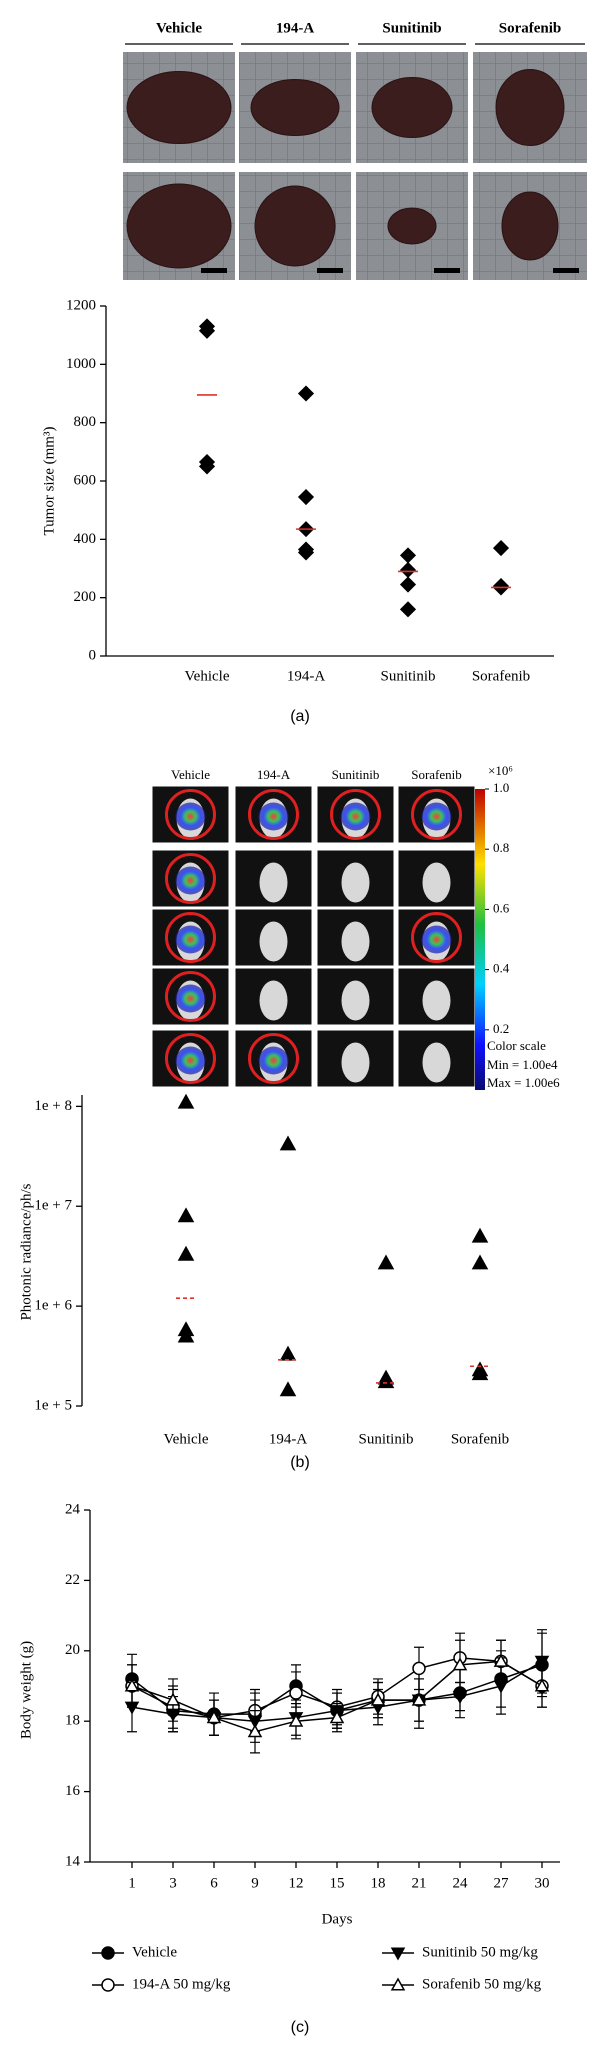  Describe the element at coordinates (523, 1082) in the screenshot. I see `colorbar-max: Max = 1.00e6` at that location.